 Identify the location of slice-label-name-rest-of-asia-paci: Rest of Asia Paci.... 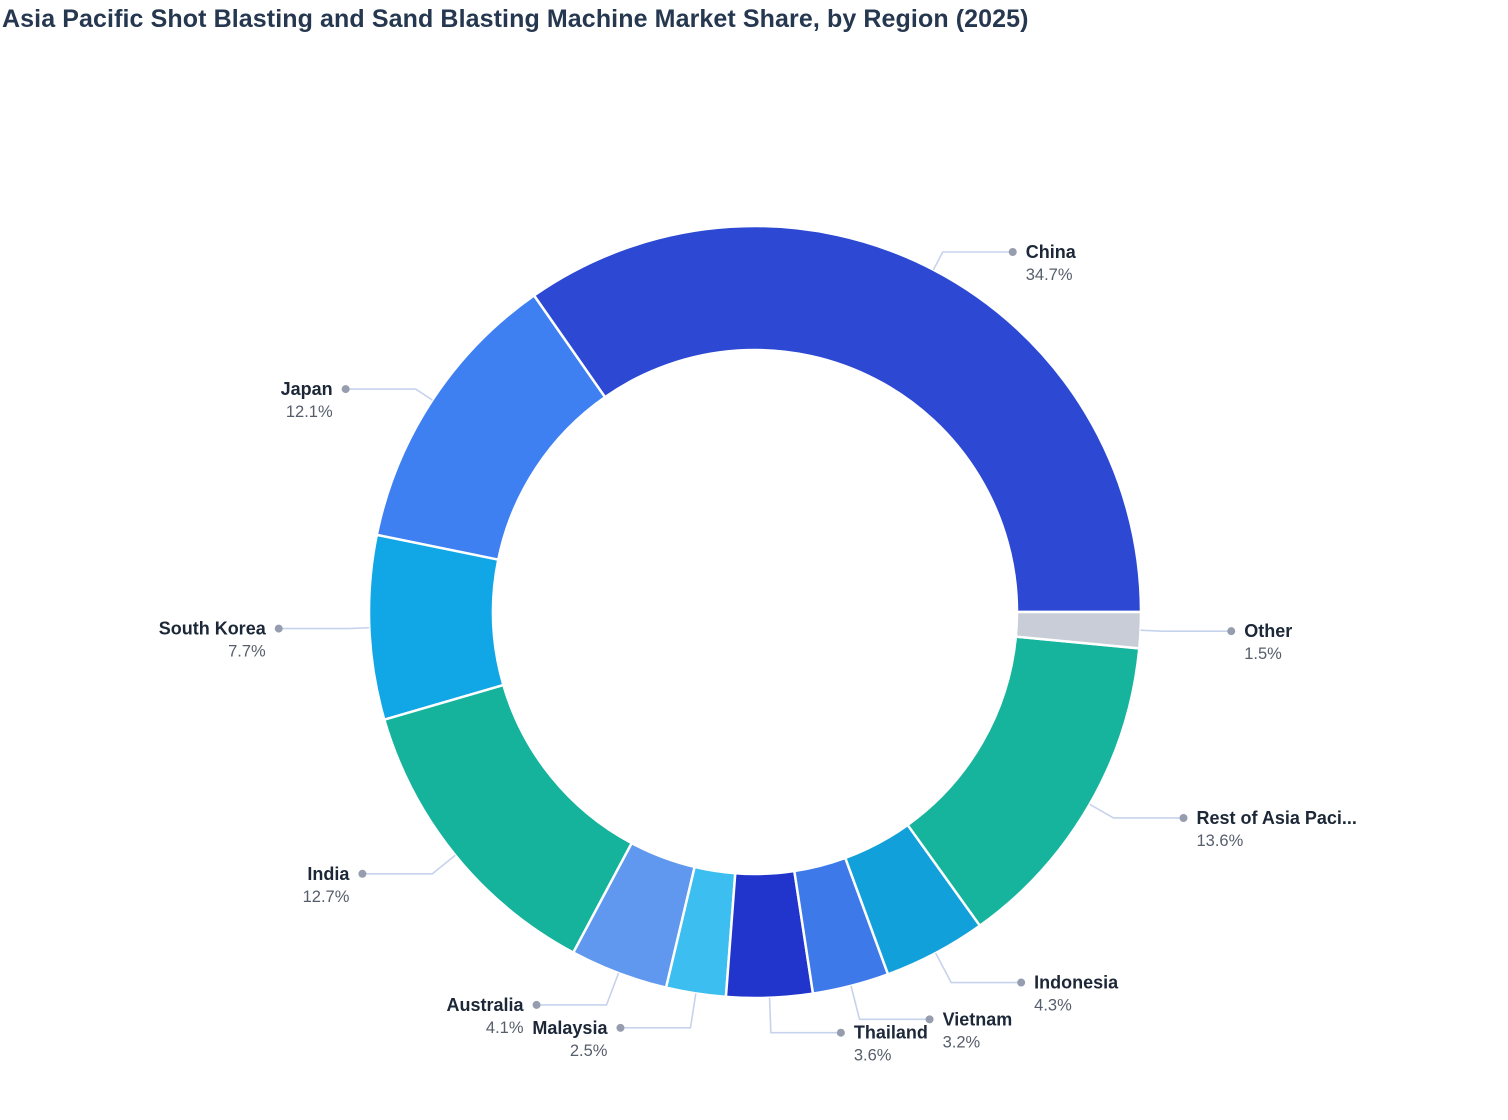
(1277, 818).